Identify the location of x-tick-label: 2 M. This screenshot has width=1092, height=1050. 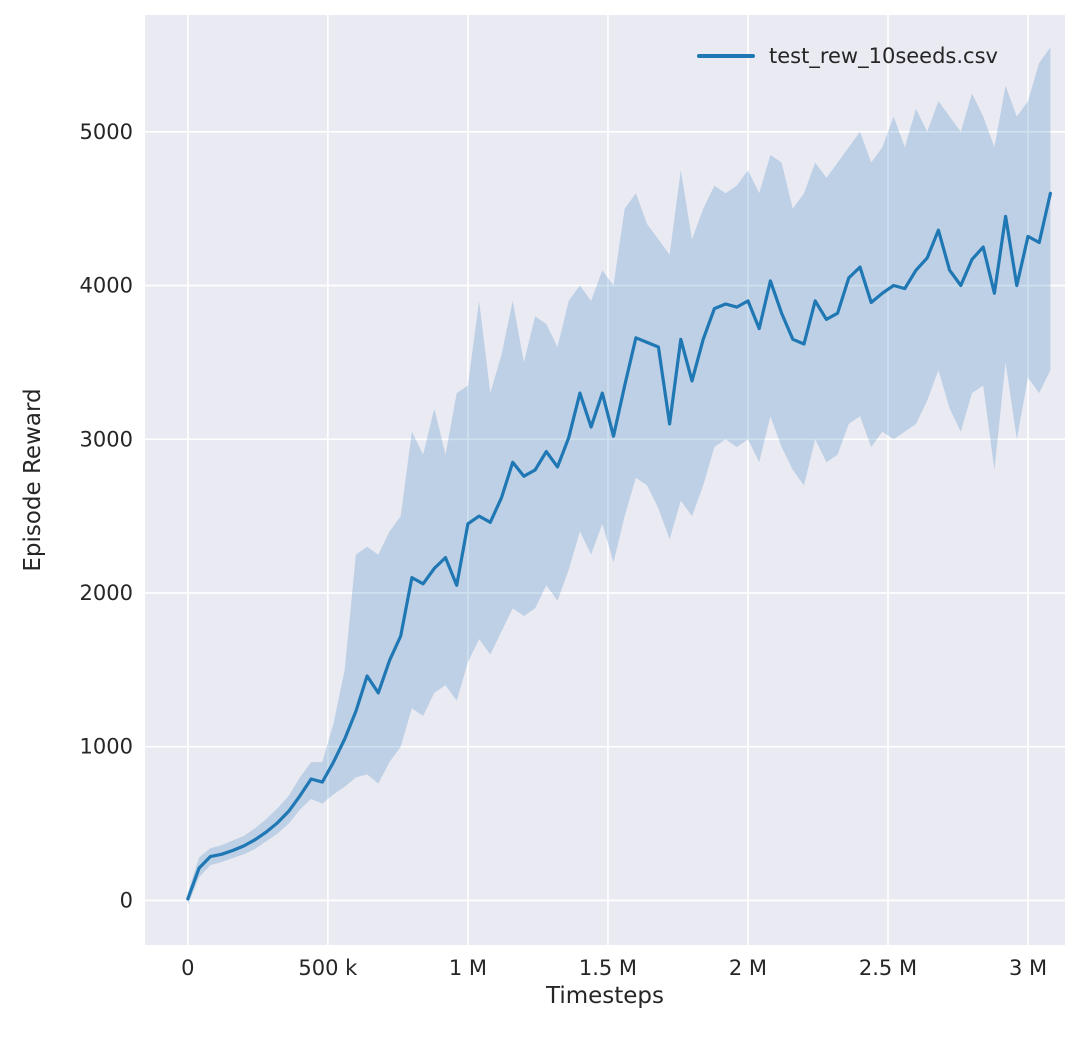
(748, 968).